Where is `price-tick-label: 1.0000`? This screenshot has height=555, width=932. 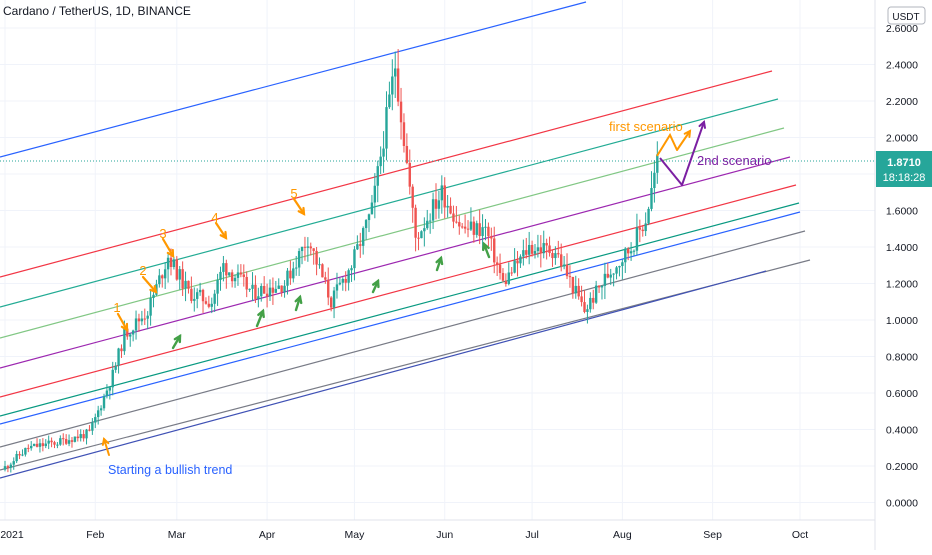
price-tick-label: 1.0000 is located at coordinates (902, 321).